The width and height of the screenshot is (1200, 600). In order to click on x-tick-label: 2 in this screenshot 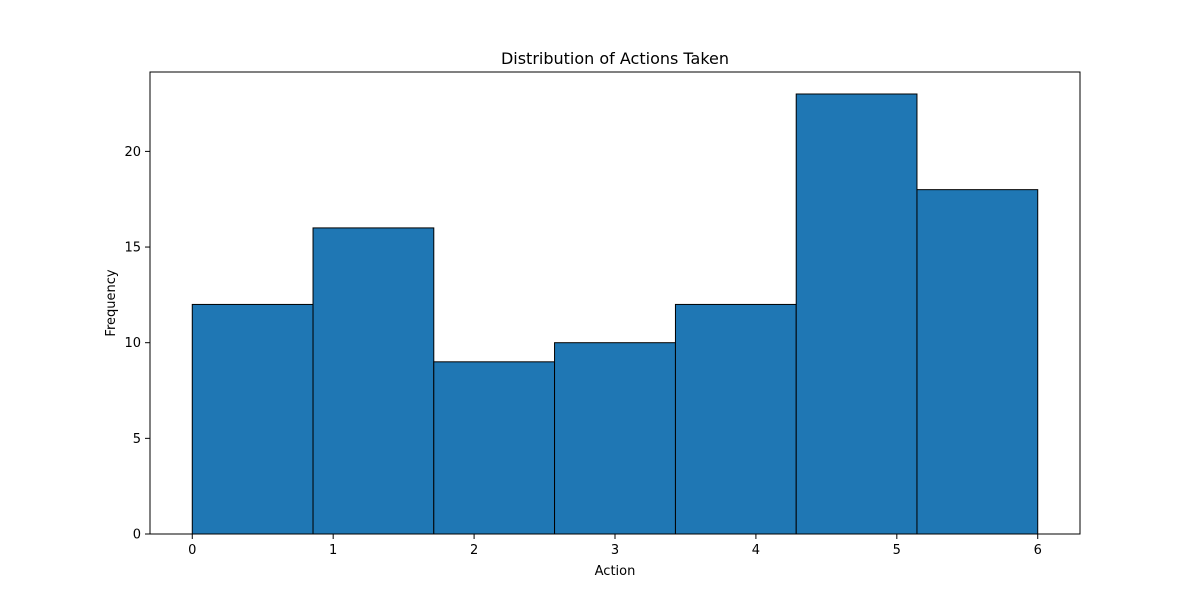, I will do `click(474, 550)`.